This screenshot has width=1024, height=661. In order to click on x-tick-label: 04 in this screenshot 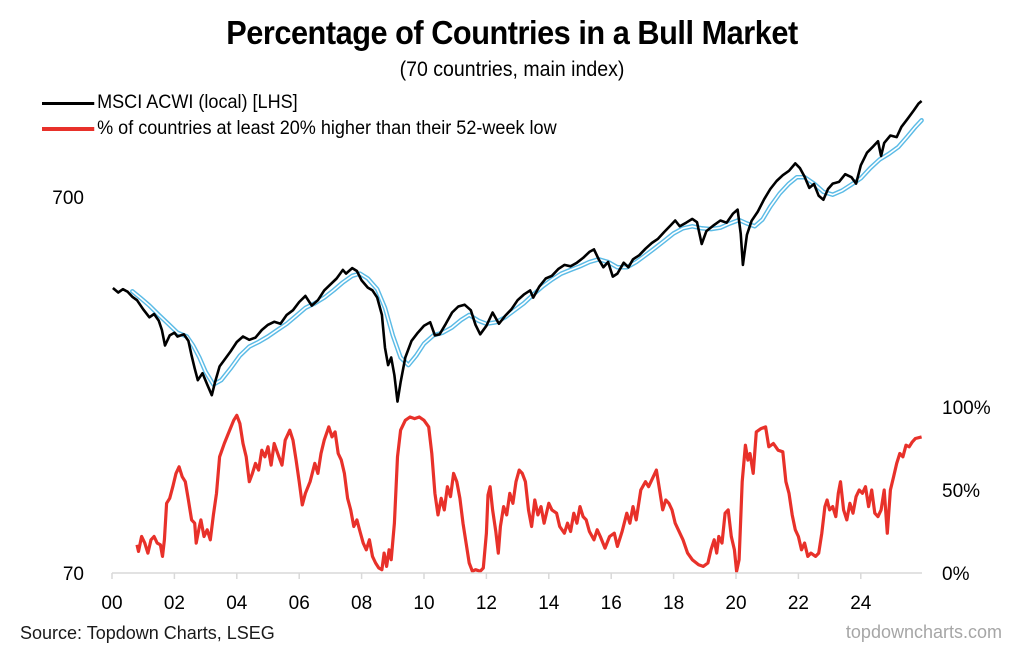, I will do `click(237, 603)`.